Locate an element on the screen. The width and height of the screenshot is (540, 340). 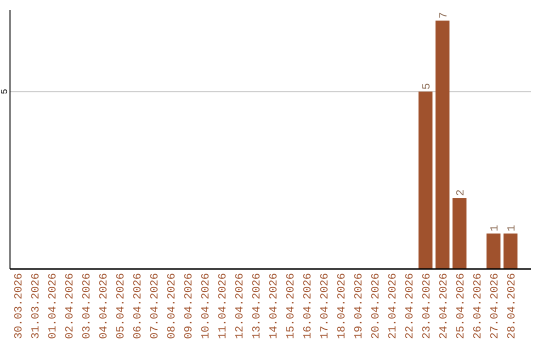
x-tick-label: 10.04.2026 is located at coordinates (206, 306).